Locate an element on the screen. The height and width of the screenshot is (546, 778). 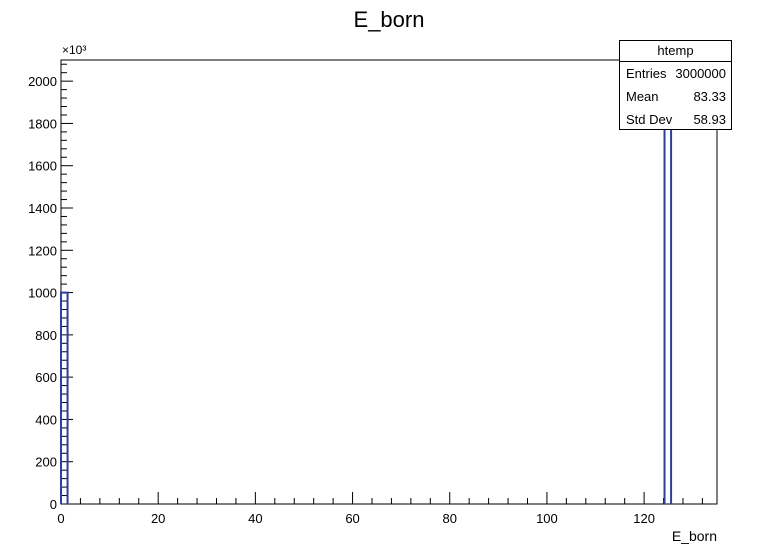
y-tick-label: 1800 is located at coordinates (42, 123).